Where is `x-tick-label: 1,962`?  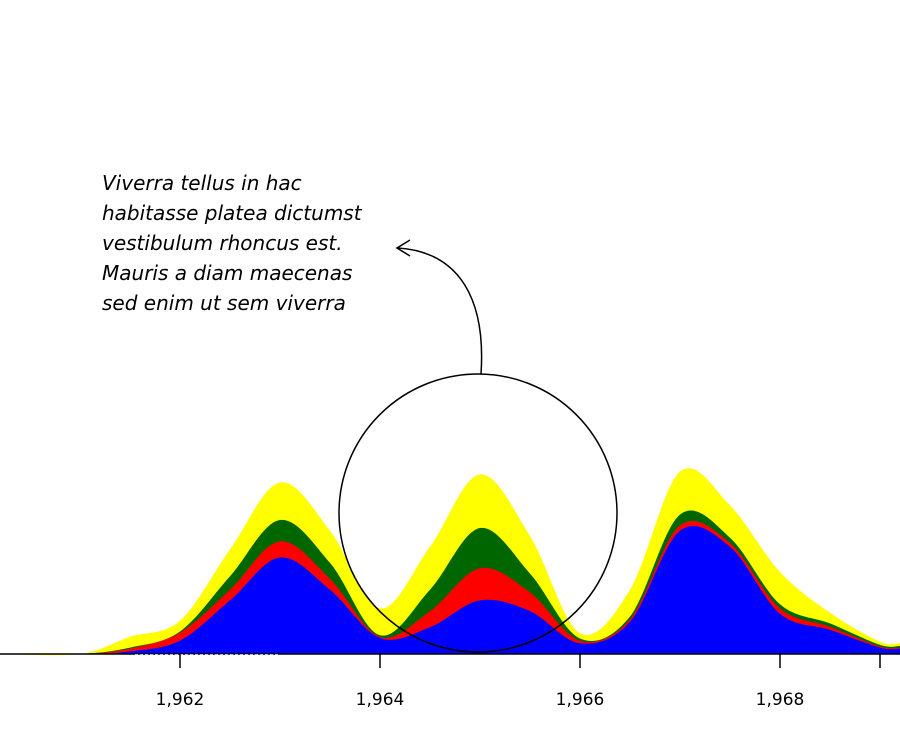 x-tick-label: 1,962 is located at coordinates (180, 700).